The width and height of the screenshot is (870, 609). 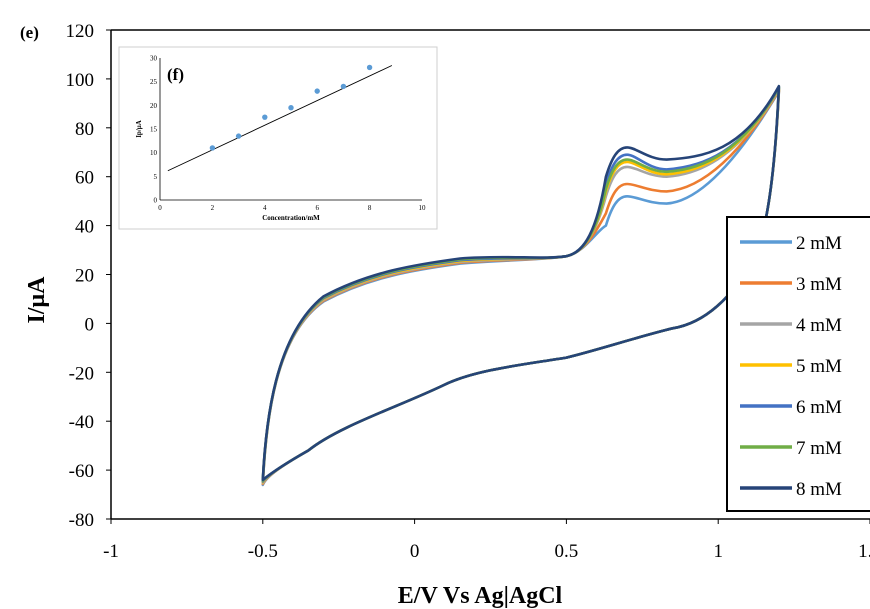 I want to click on y-tick-label: 0, so click(x=90, y=324).